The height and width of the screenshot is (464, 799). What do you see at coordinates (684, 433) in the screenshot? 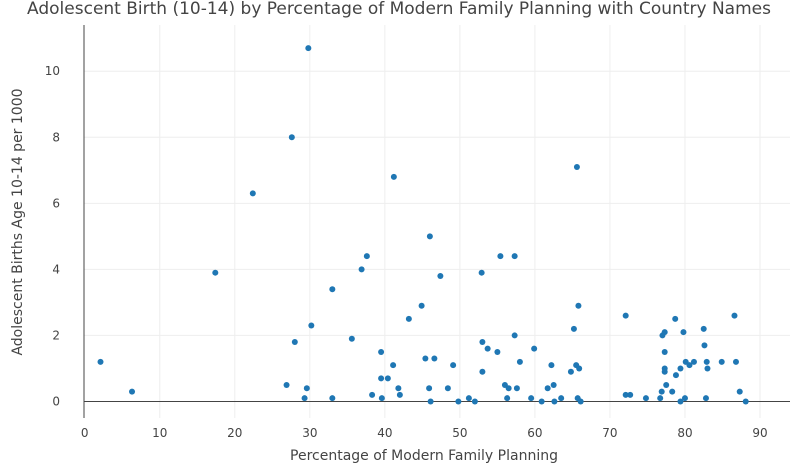
I see `x-tick-label: 80` at bounding box center [684, 433].